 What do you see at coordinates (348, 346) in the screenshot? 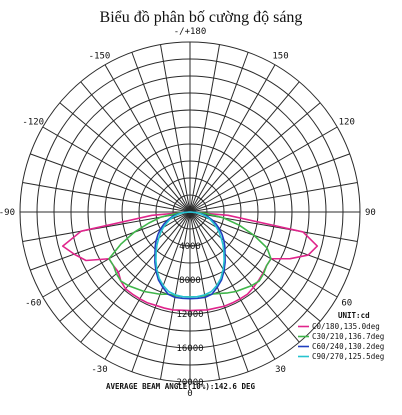
I see `legend-label: C60/240,130.2deg` at bounding box center [348, 346].